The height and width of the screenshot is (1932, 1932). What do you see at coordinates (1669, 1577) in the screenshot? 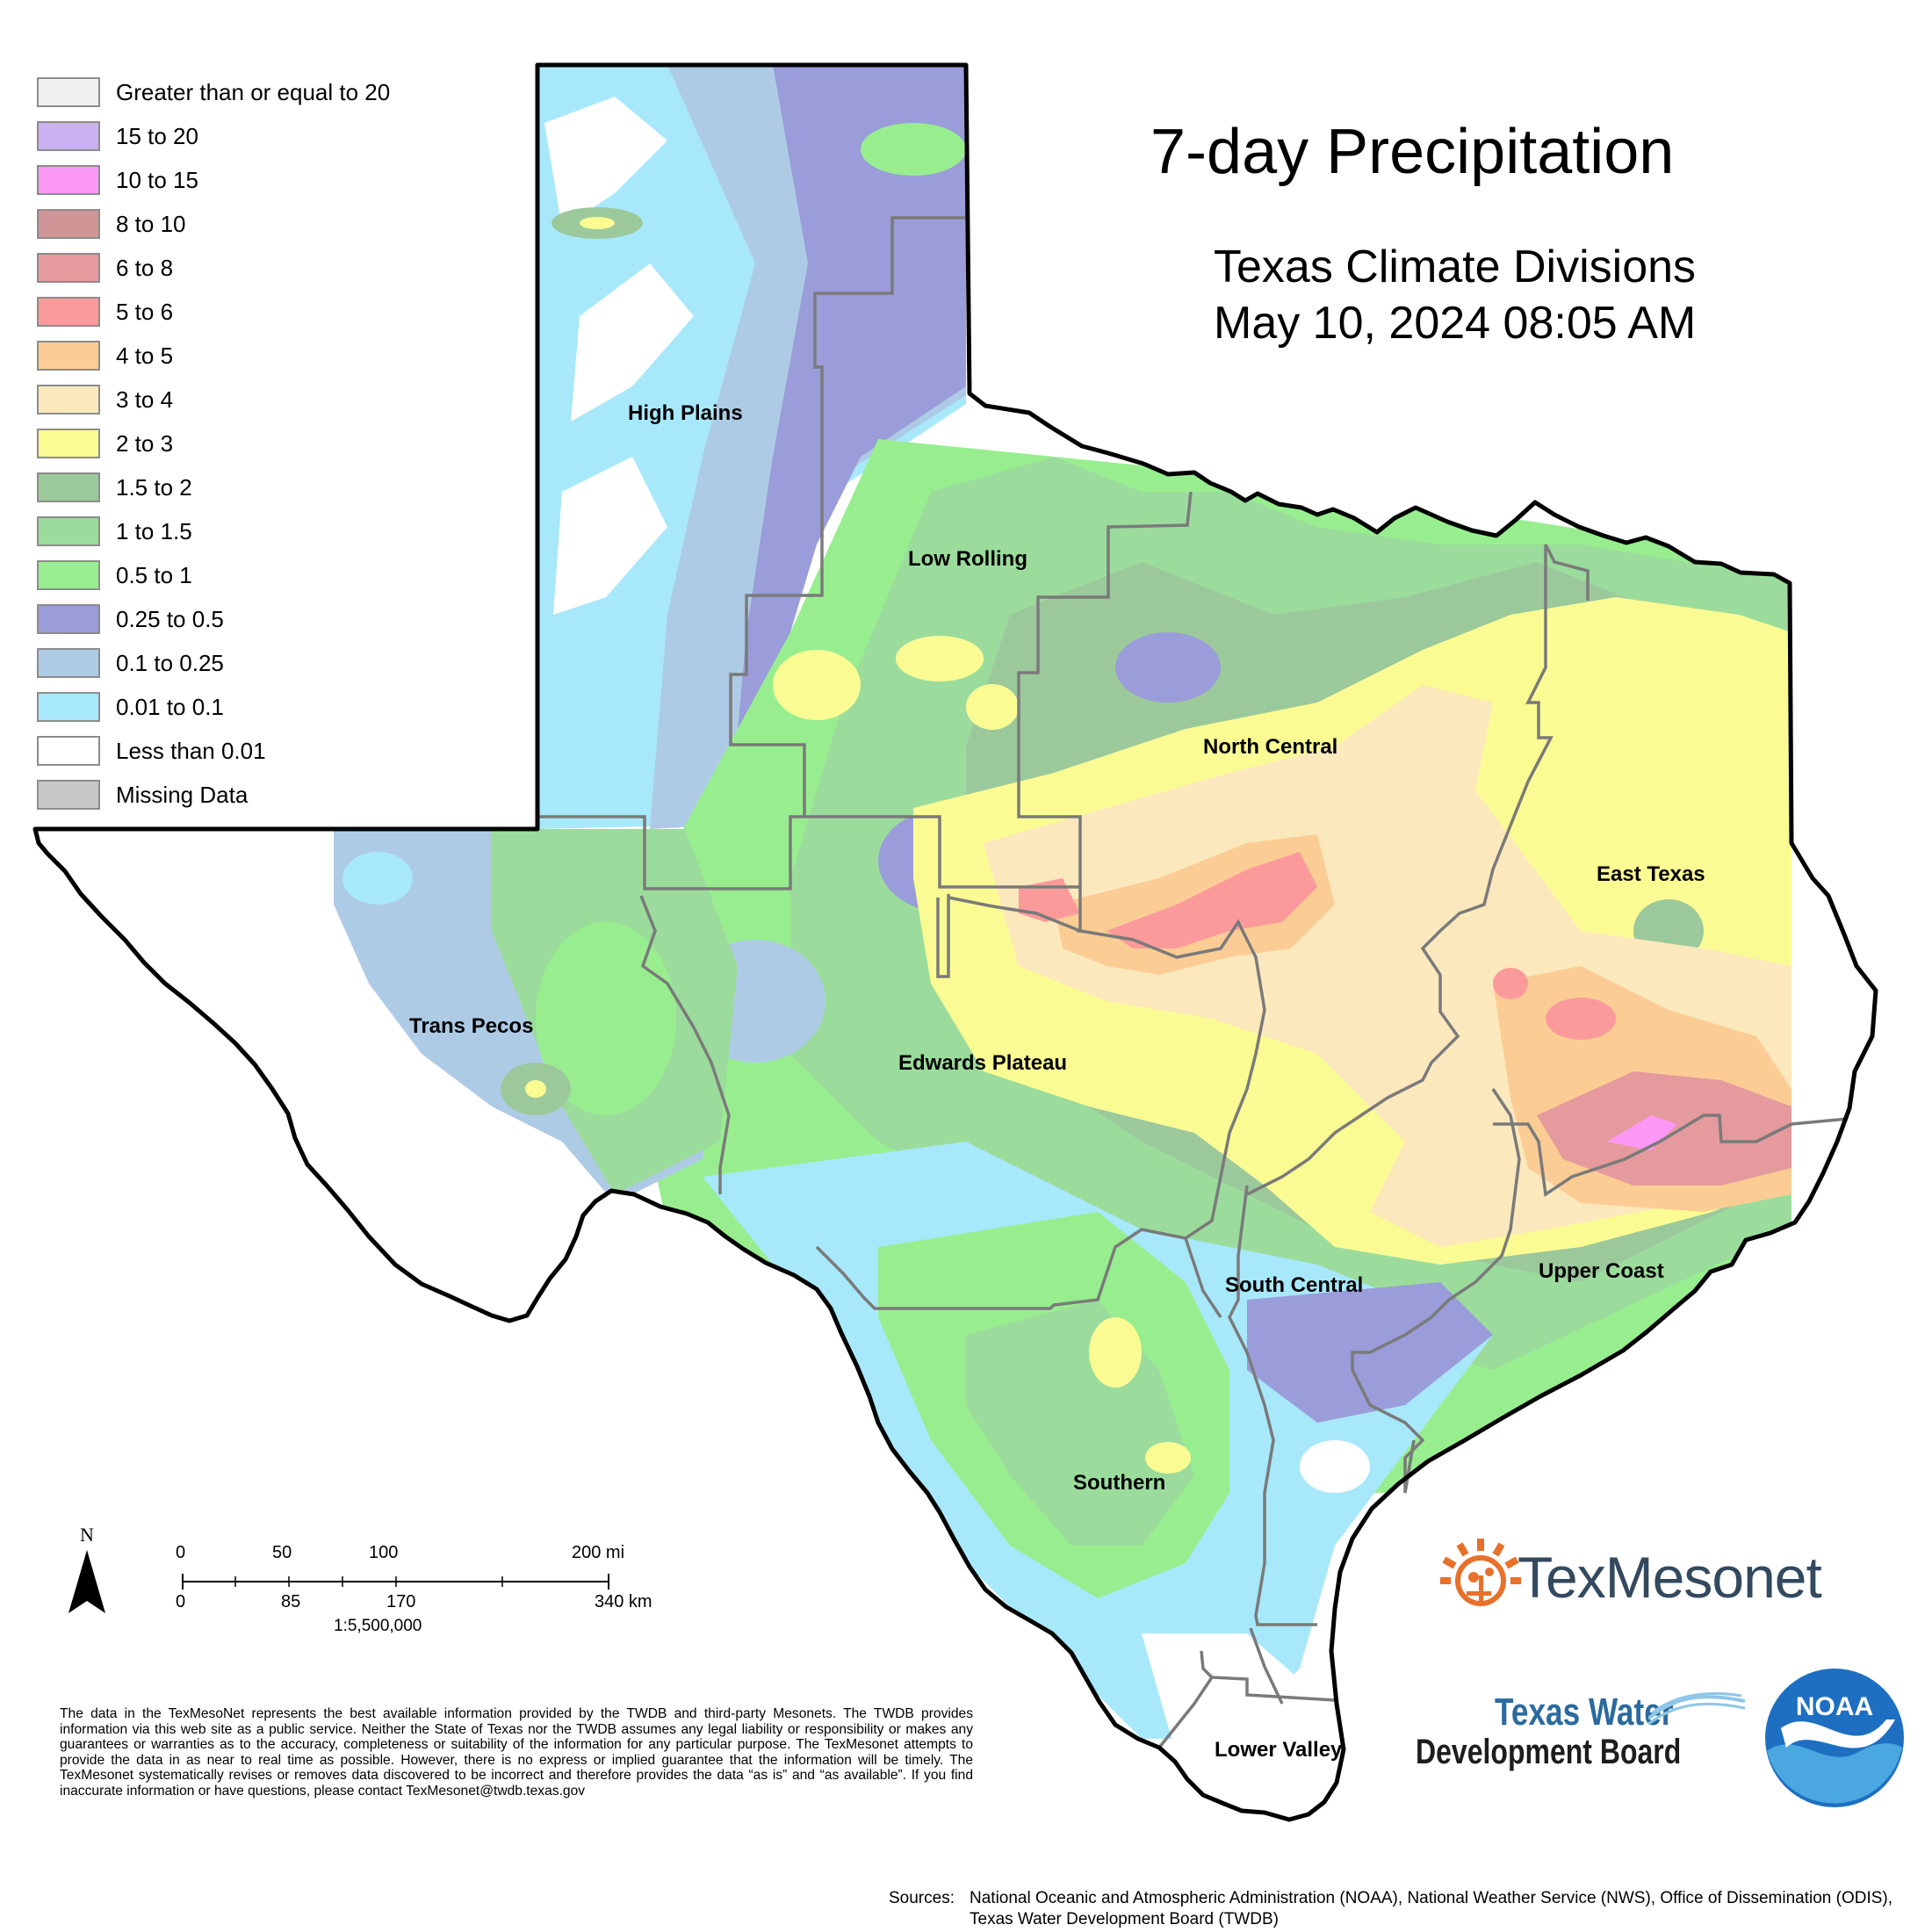
I see `texmesonet-wordmark: TexMesonet` at bounding box center [1669, 1577].